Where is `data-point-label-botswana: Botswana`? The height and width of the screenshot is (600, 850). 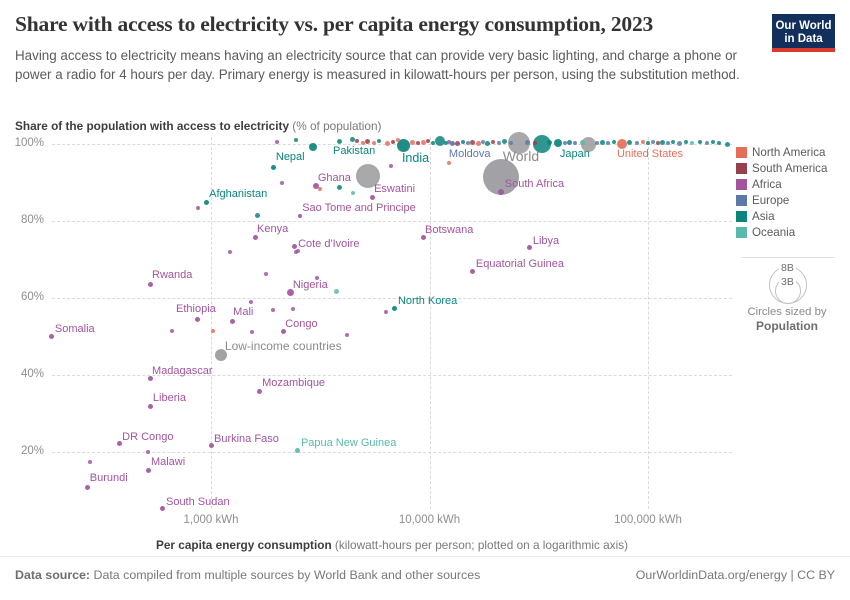
data-point-label-botswana: Botswana is located at coordinates (449, 230).